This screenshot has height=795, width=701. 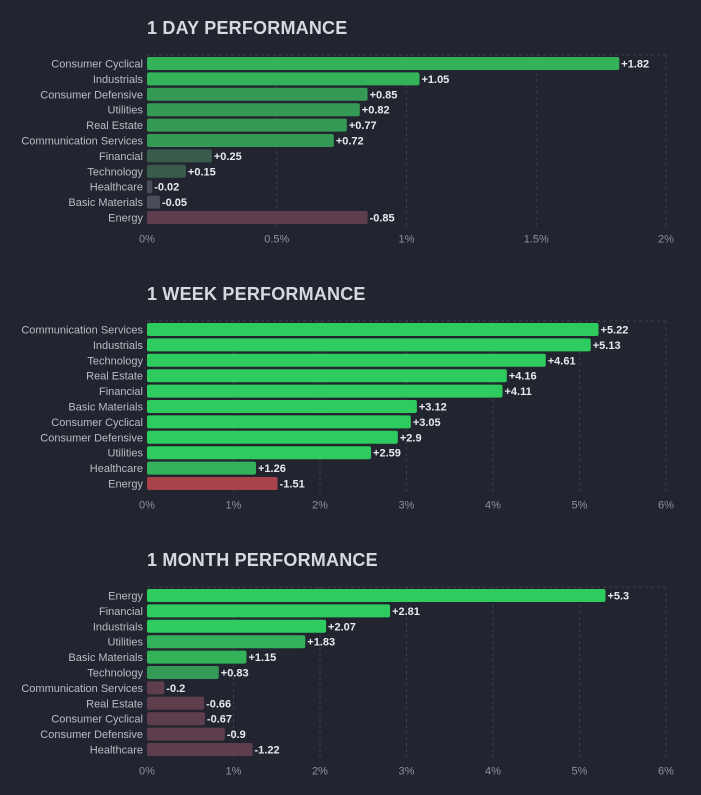 What do you see at coordinates (175, 689) in the screenshot?
I see `value-label: -0.2` at bounding box center [175, 689].